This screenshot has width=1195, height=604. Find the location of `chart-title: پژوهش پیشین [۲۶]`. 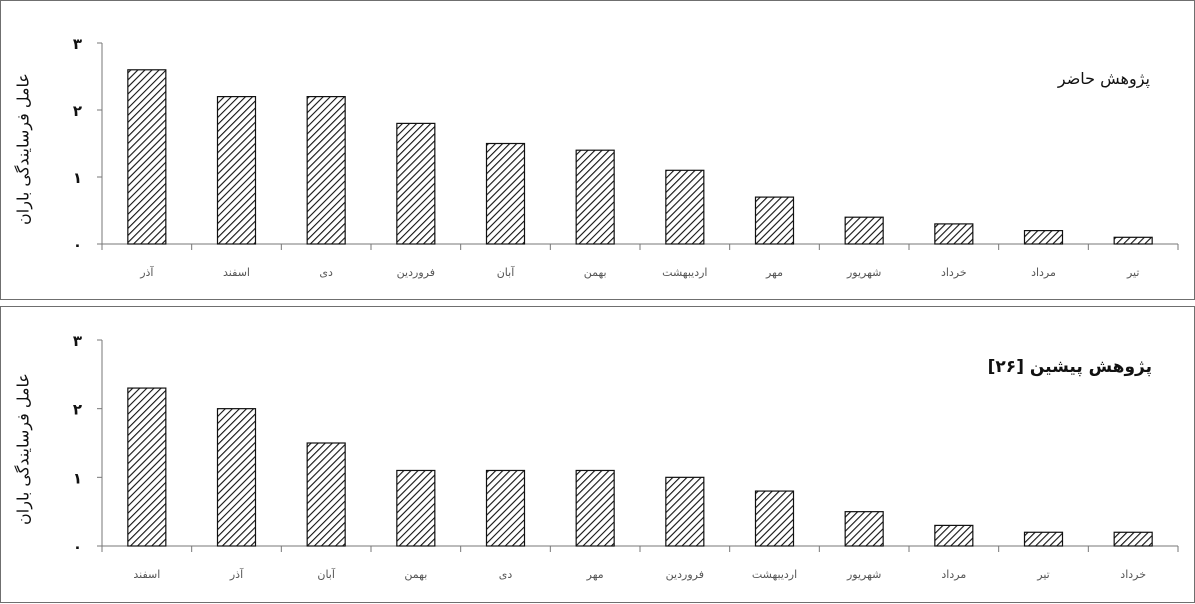

chart-title: پژوهش پیشین [۲۶] is located at coordinates (1069, 367).